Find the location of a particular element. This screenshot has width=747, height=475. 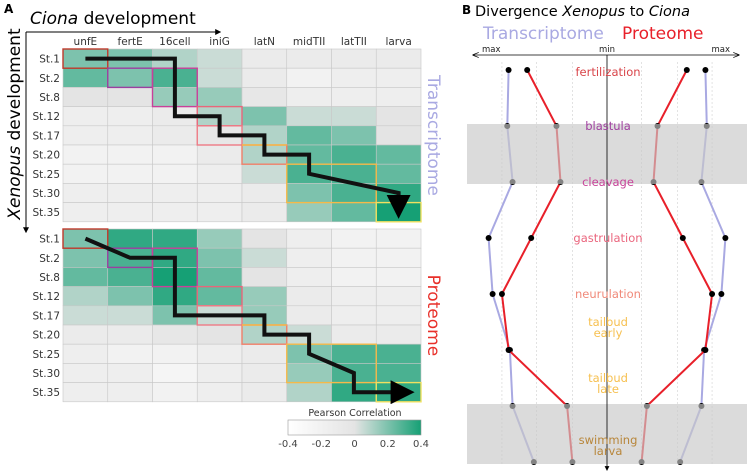

column-label: latN is located at coordinates (264, 42).